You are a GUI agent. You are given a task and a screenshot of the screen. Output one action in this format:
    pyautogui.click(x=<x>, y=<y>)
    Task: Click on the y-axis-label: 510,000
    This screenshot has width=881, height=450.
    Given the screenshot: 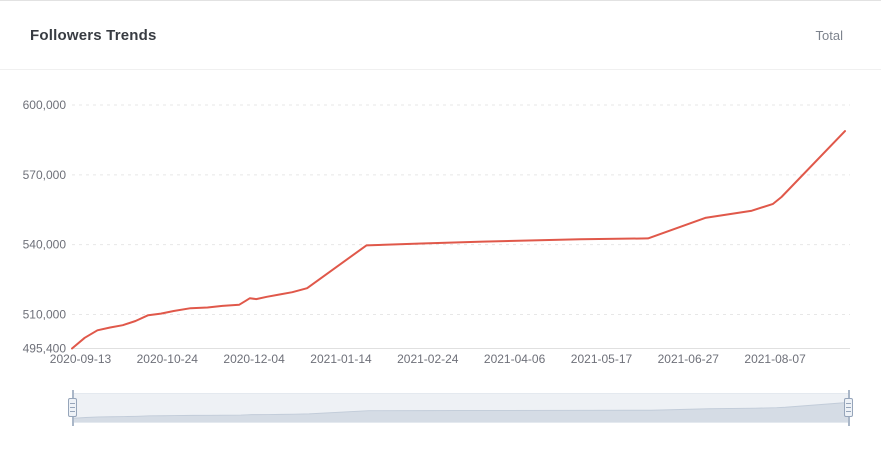 What is the action you would take?
    pyautogui.click(x=45, y=315)
    